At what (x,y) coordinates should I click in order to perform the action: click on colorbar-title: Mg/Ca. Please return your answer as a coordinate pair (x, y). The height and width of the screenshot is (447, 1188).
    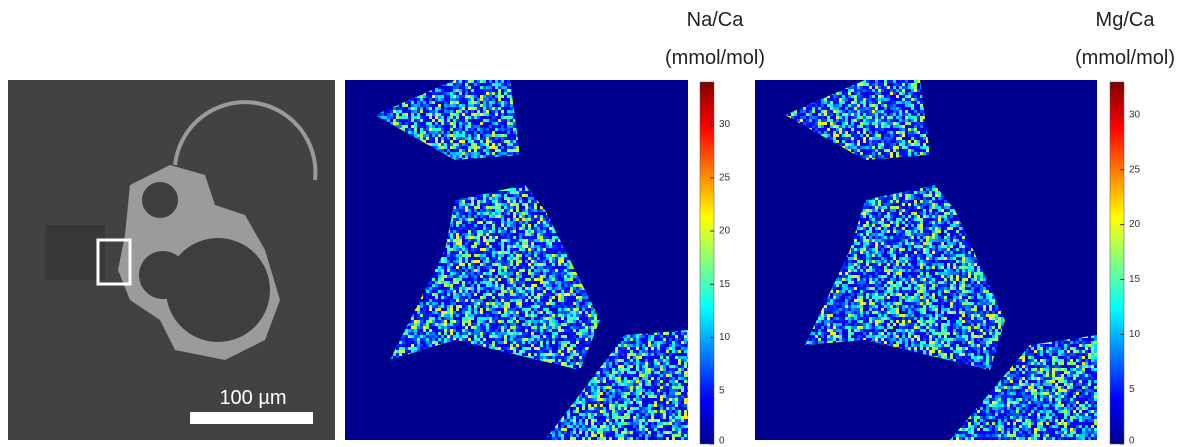
    Looking at the image, I should click on (1126, 20).